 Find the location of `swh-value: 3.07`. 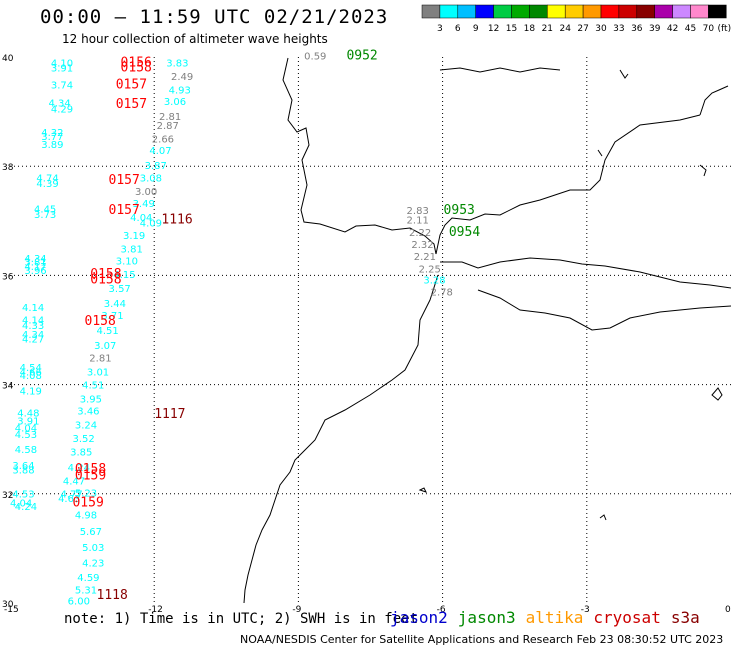

swh-value: 3.07 is located at coordinates (105, 346).